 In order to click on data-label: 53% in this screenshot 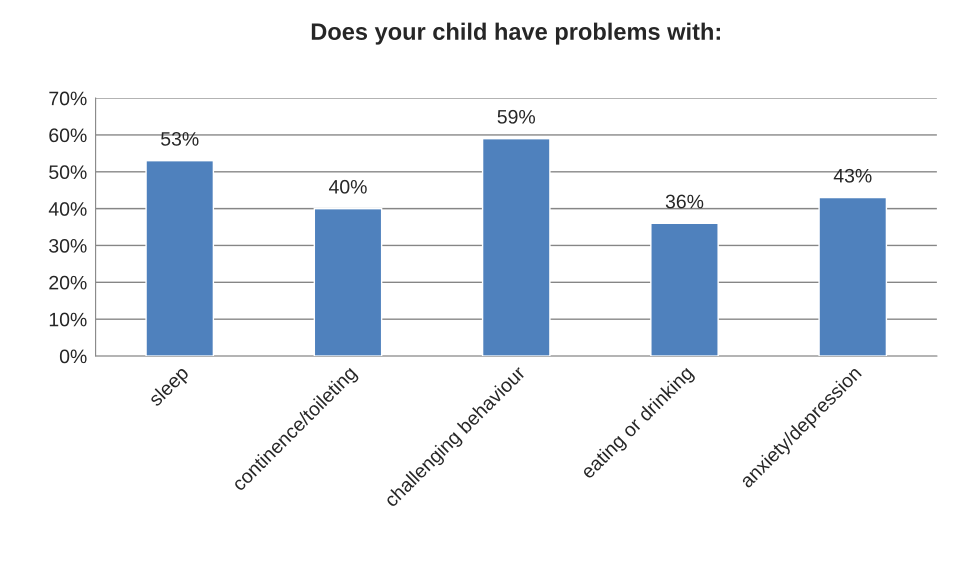, I will do `click(179, 139)`.